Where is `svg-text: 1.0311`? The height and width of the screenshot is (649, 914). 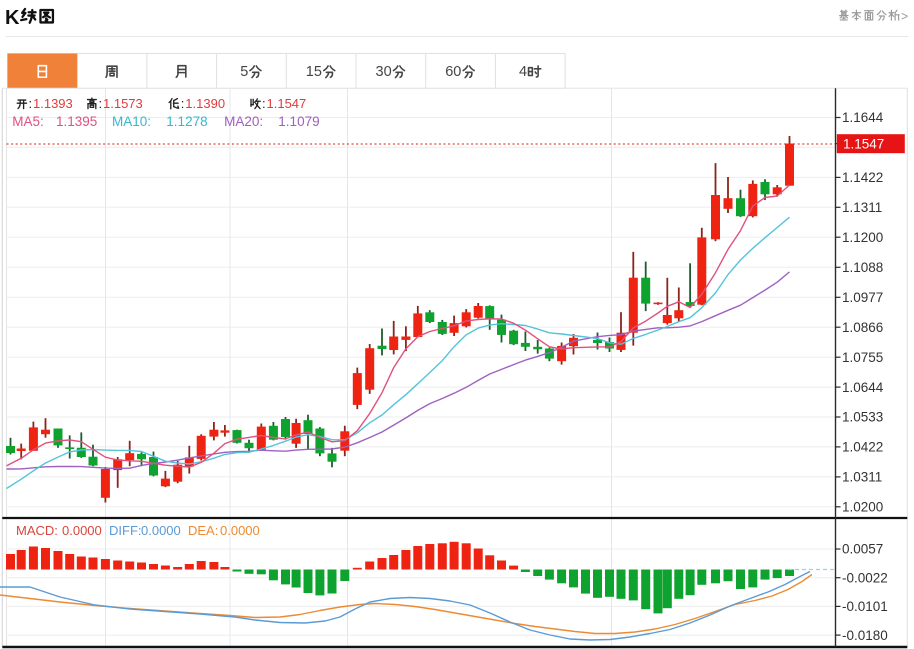 svg-text: 1.0311 is located at coordinates (862, 477).